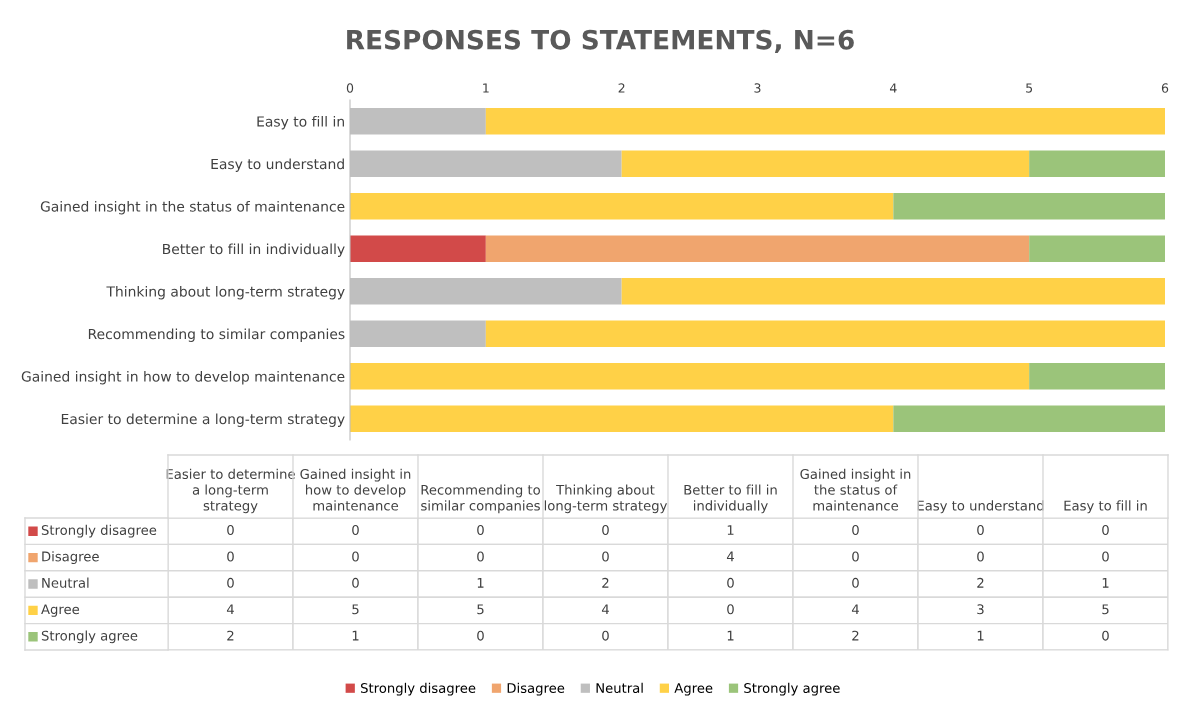 The width and height of the screenshot is (1186, 711). I want to click on y-tick-label: Gained insight in the status of maintenance, so click(192, 207).